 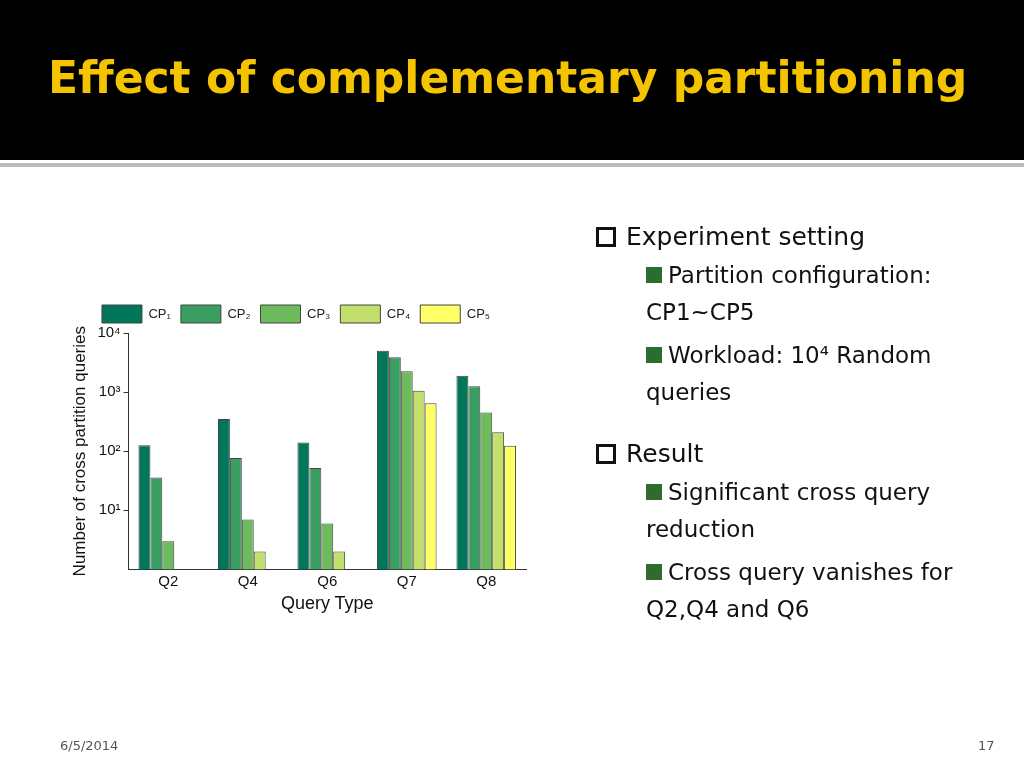 I want to click on y-tick-label: 10⁴, so click(x=109, y=332).